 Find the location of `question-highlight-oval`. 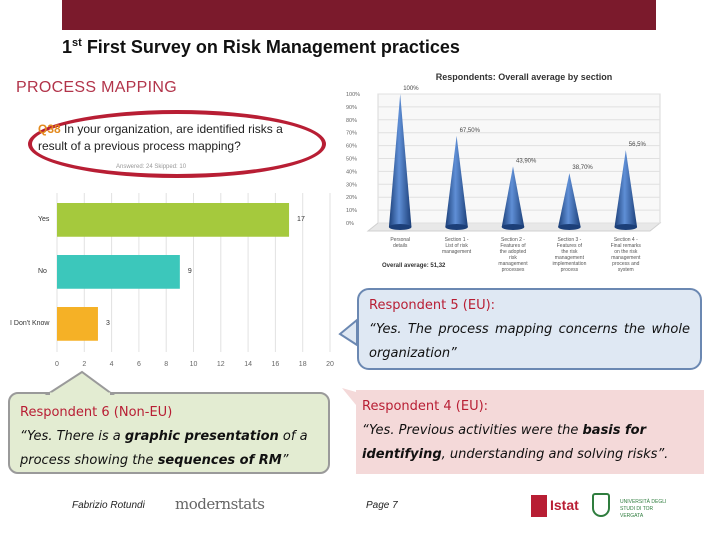

question-highlight-oval is located at coordinates (177, 144).